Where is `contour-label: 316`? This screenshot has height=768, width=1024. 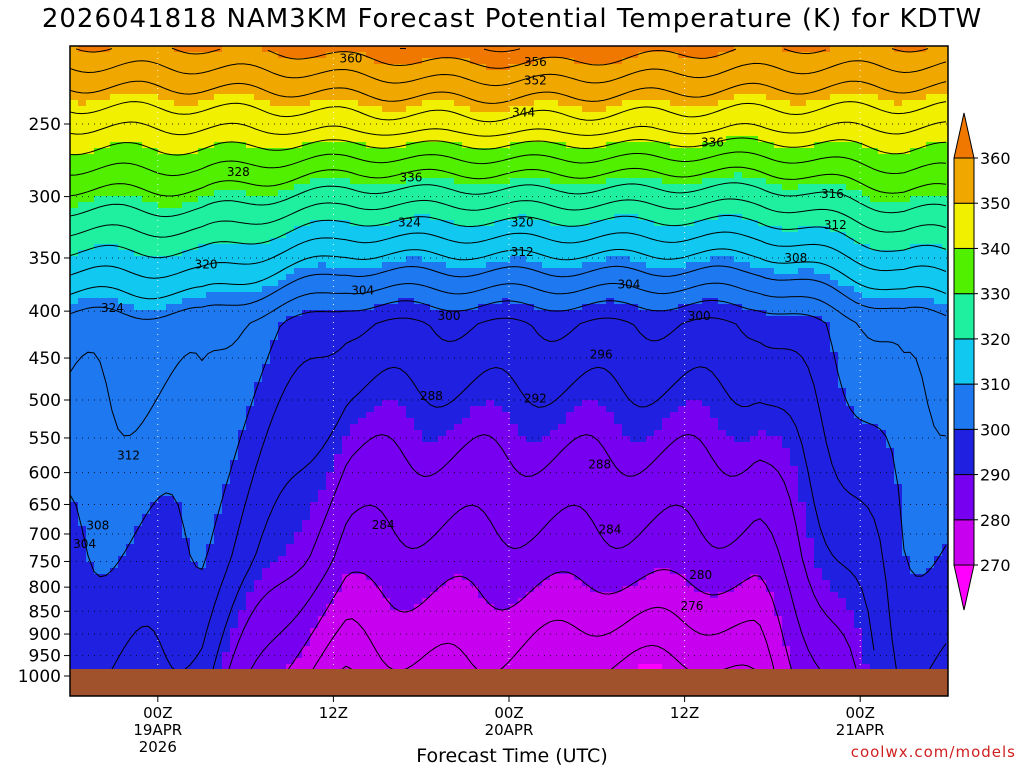
contour-label: 316 is located at coordinates (832, 194).